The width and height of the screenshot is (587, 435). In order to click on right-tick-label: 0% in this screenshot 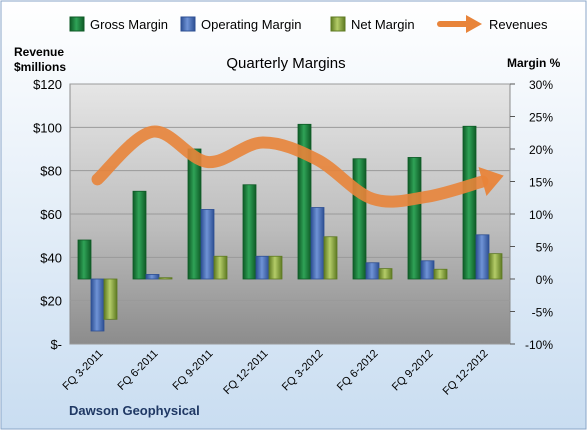, I will do `click(545, 280)`.